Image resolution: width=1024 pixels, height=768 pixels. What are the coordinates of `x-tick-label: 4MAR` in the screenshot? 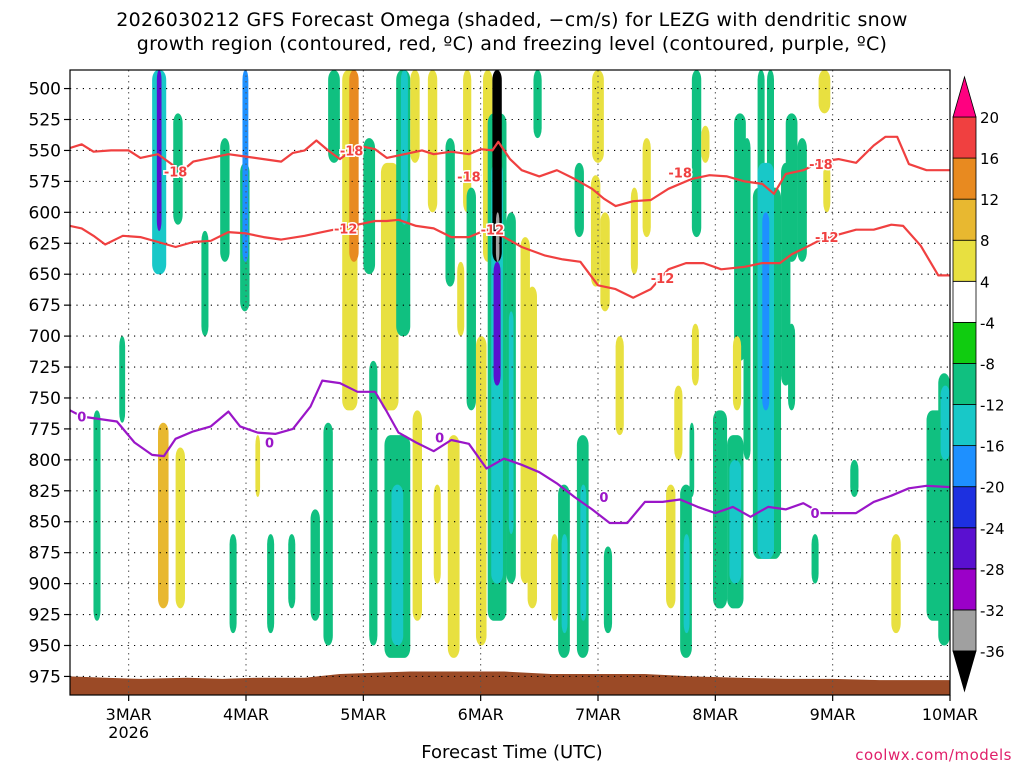 It's located at (246, 714).